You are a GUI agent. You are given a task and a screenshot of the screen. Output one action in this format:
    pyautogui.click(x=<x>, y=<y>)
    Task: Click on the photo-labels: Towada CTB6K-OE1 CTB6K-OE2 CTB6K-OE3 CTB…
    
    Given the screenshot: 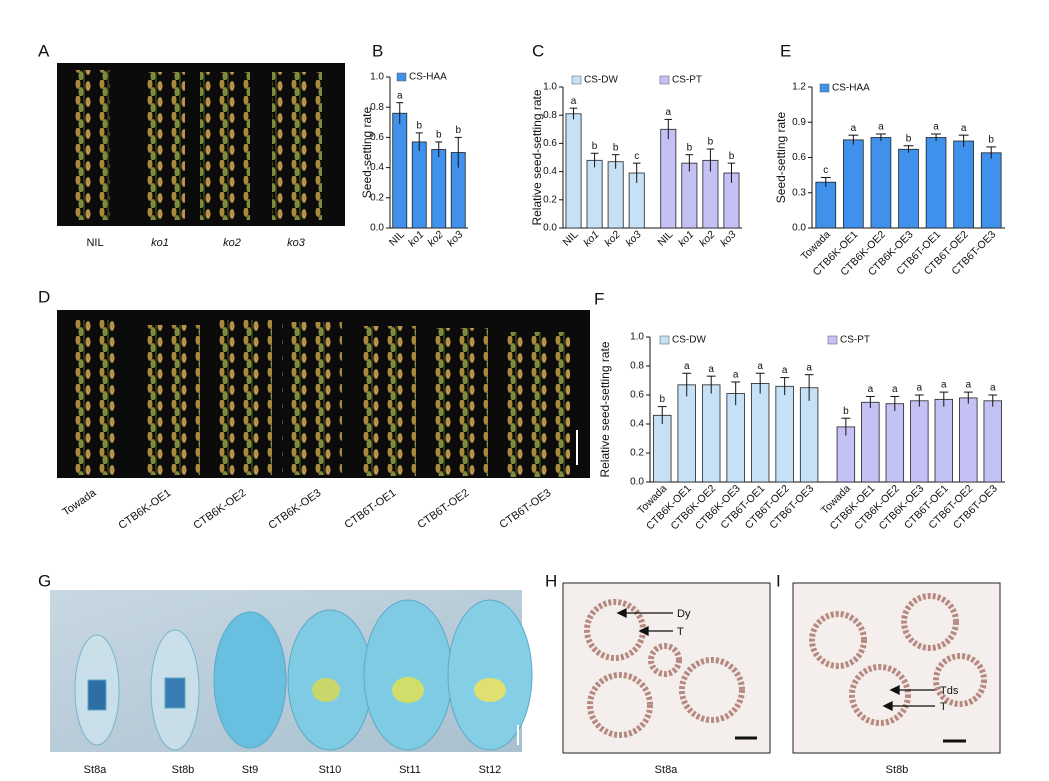 What is the action you would take?
    pyautogui.click(x=306, y=509)
    